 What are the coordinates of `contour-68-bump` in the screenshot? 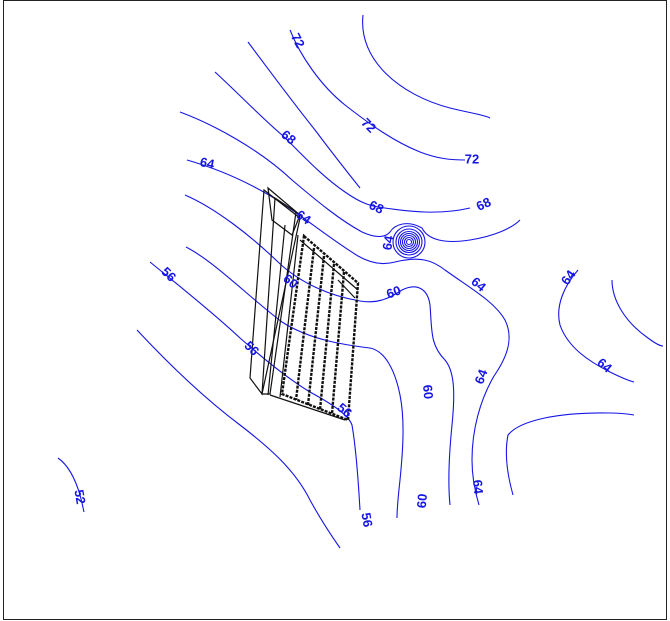 It's located at (350, 177).